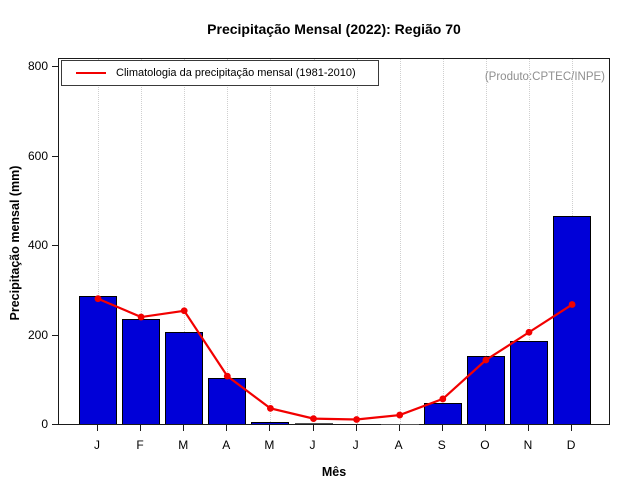 The width and height of the screenshot is (640, 500). I want to click on precip-bar-N10, so click(529, 382).